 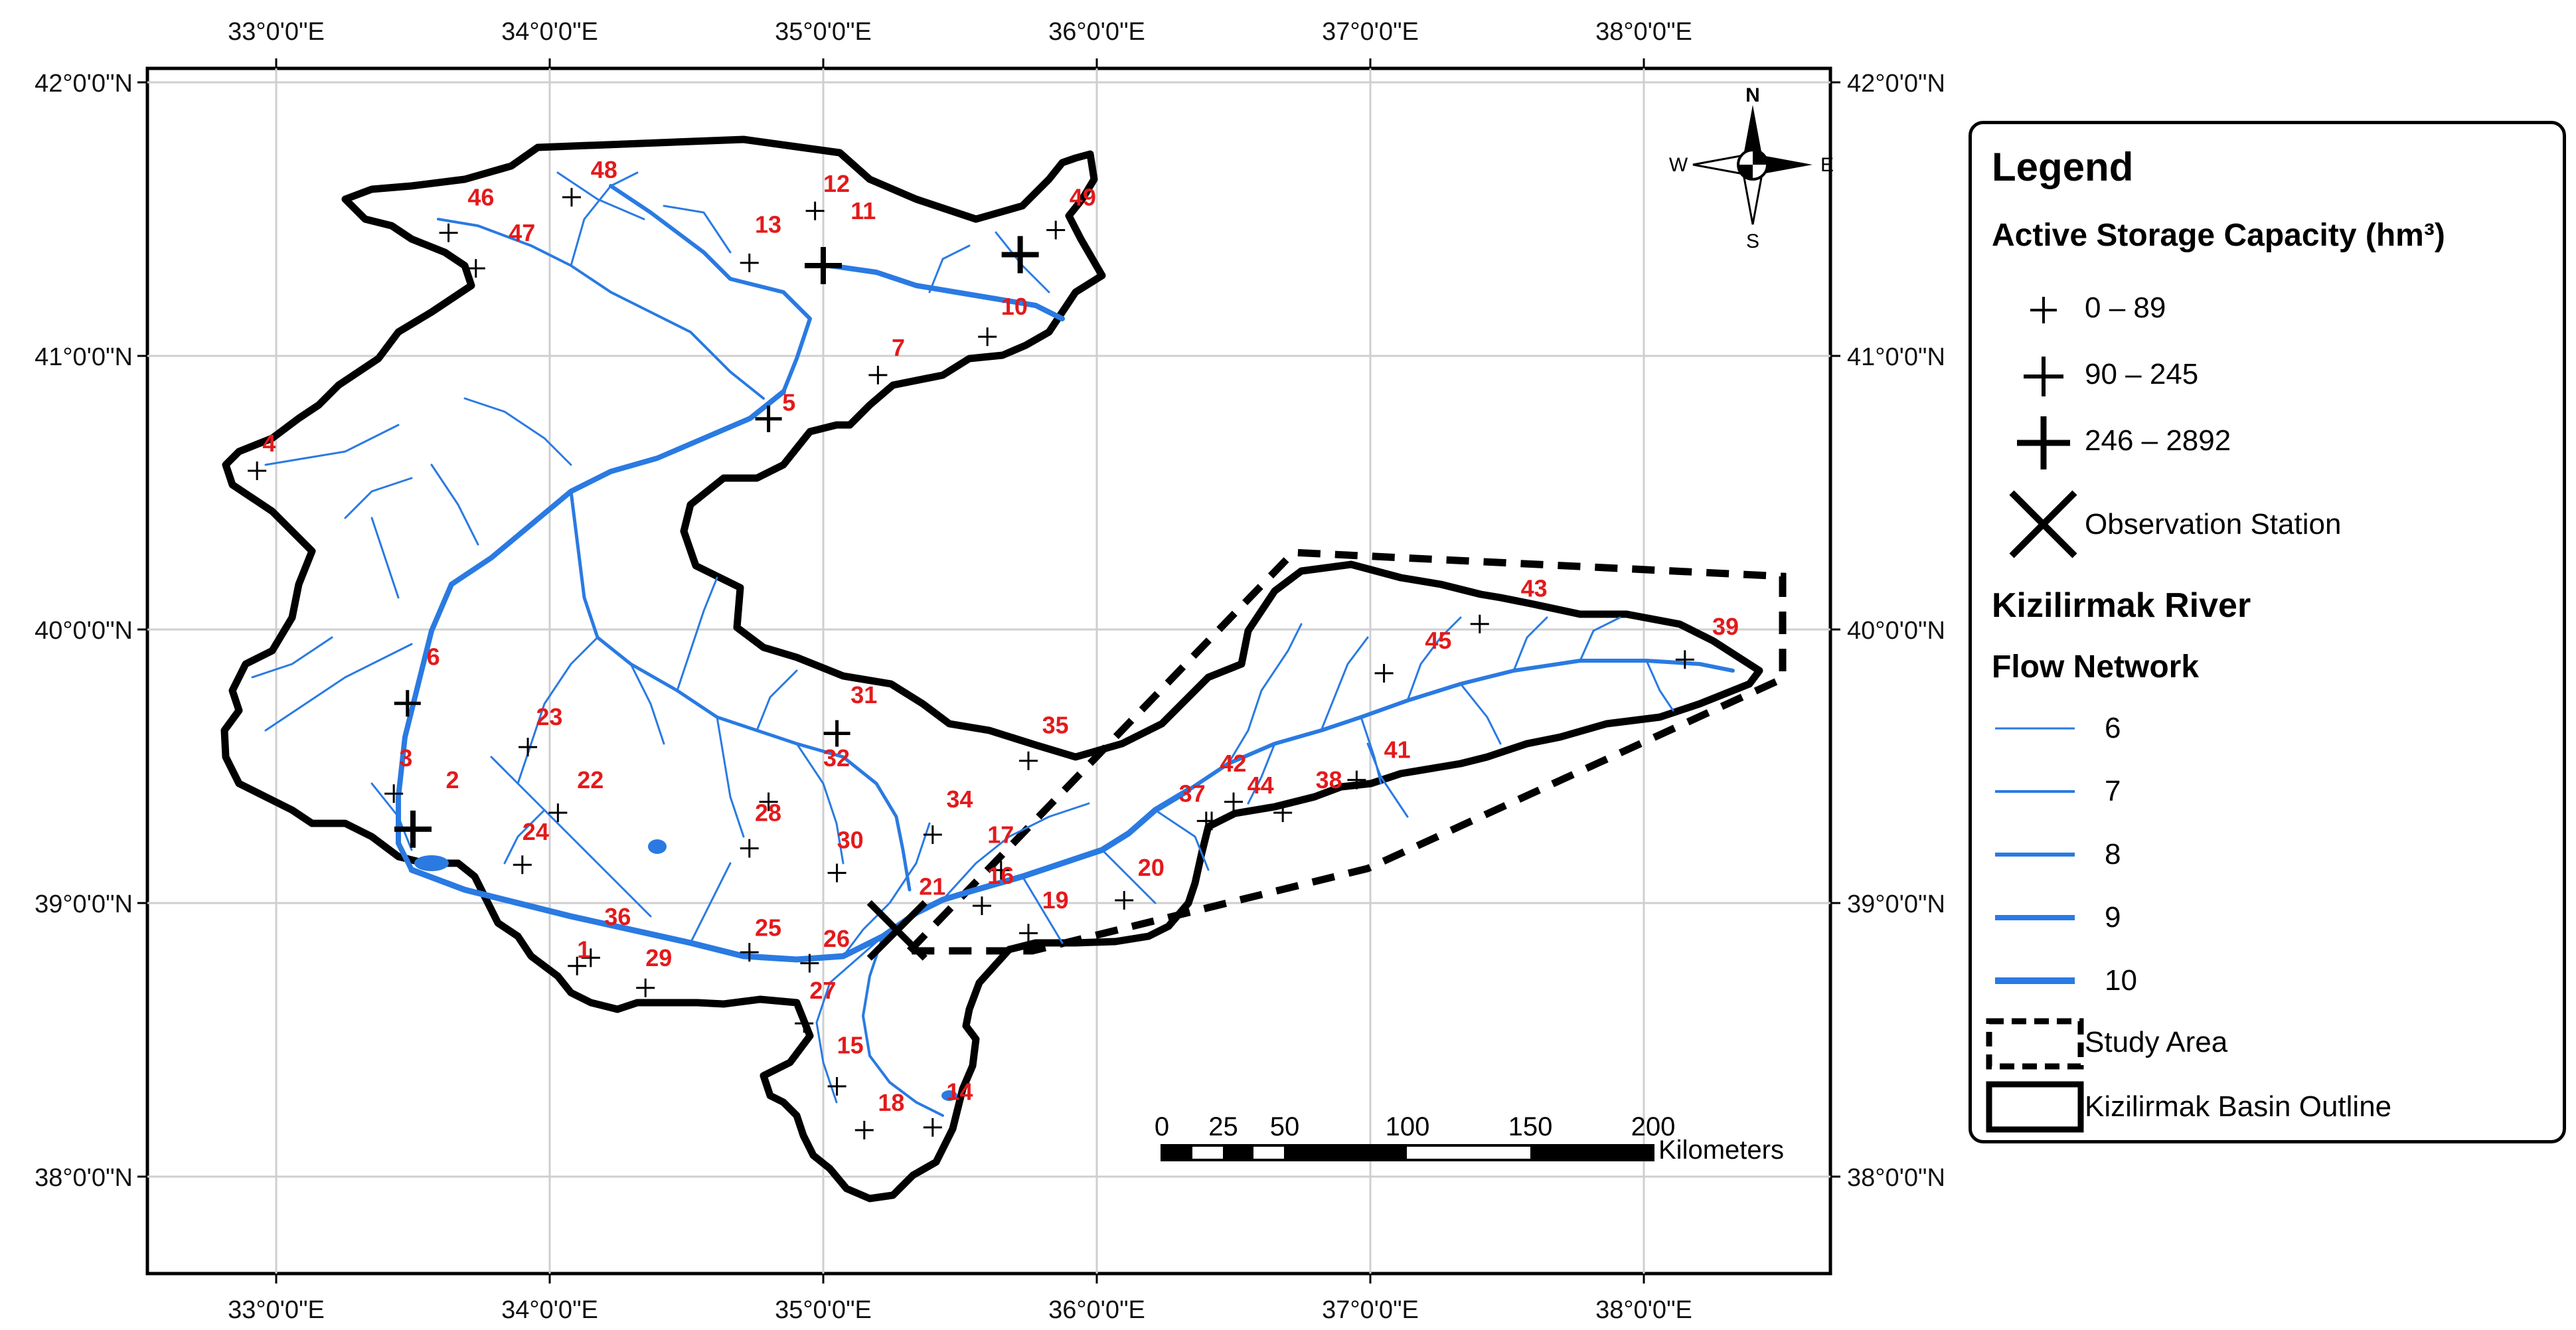 What do you see at coordinates (1721, 1150) in the screenshot?
I see `scale-unit: Kilometers` at bounding box center [1721, 1150].